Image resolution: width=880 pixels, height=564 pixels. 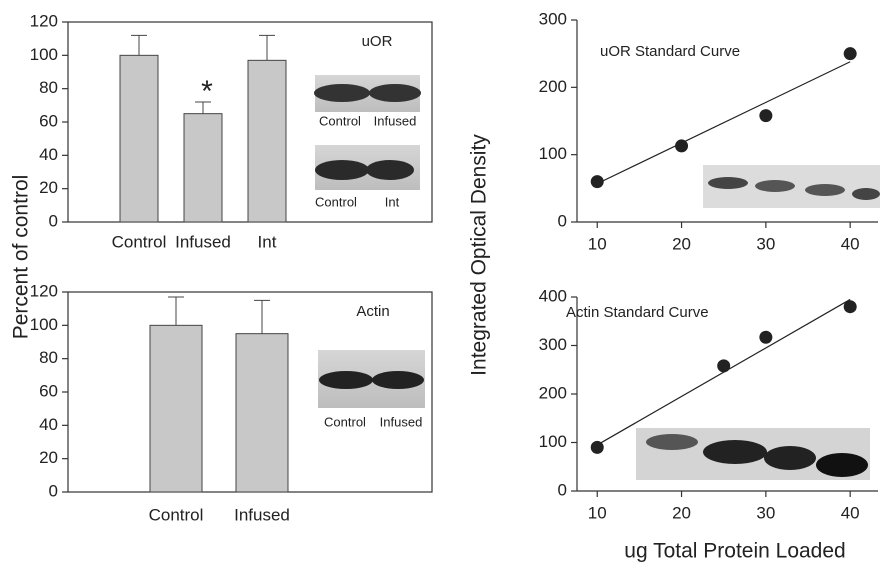 What do you see at coordinates (392, 201) in the screenshot?
I see `inset-label: Int` at bounding box center [392, 201].